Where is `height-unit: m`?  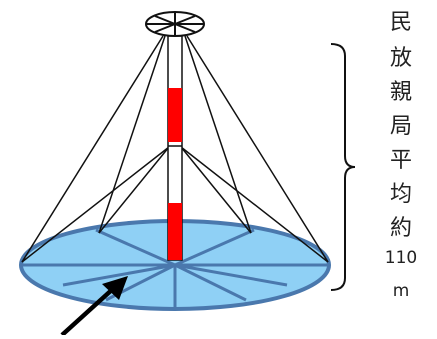
height-unit: m is located at coordinates (401, 291).